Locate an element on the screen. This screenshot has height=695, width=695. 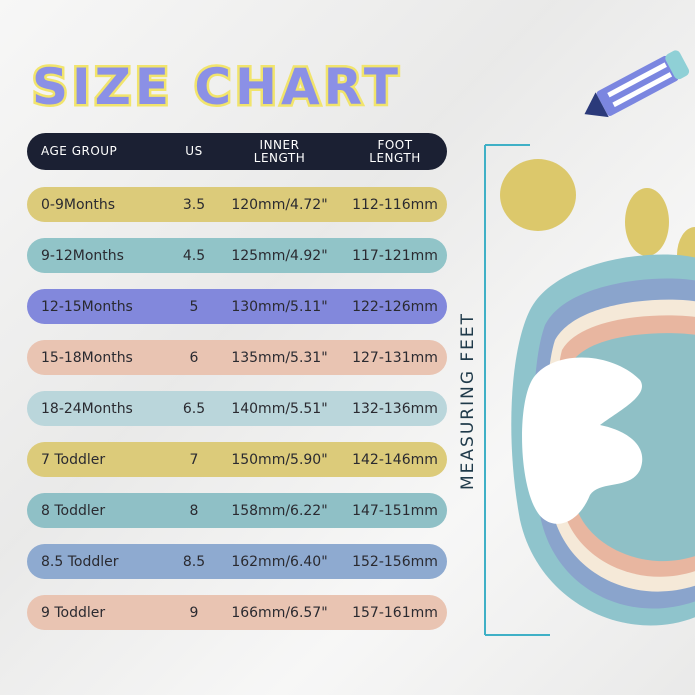
cell-foot-length: 117-121mm is located at coordinates (395, 255).